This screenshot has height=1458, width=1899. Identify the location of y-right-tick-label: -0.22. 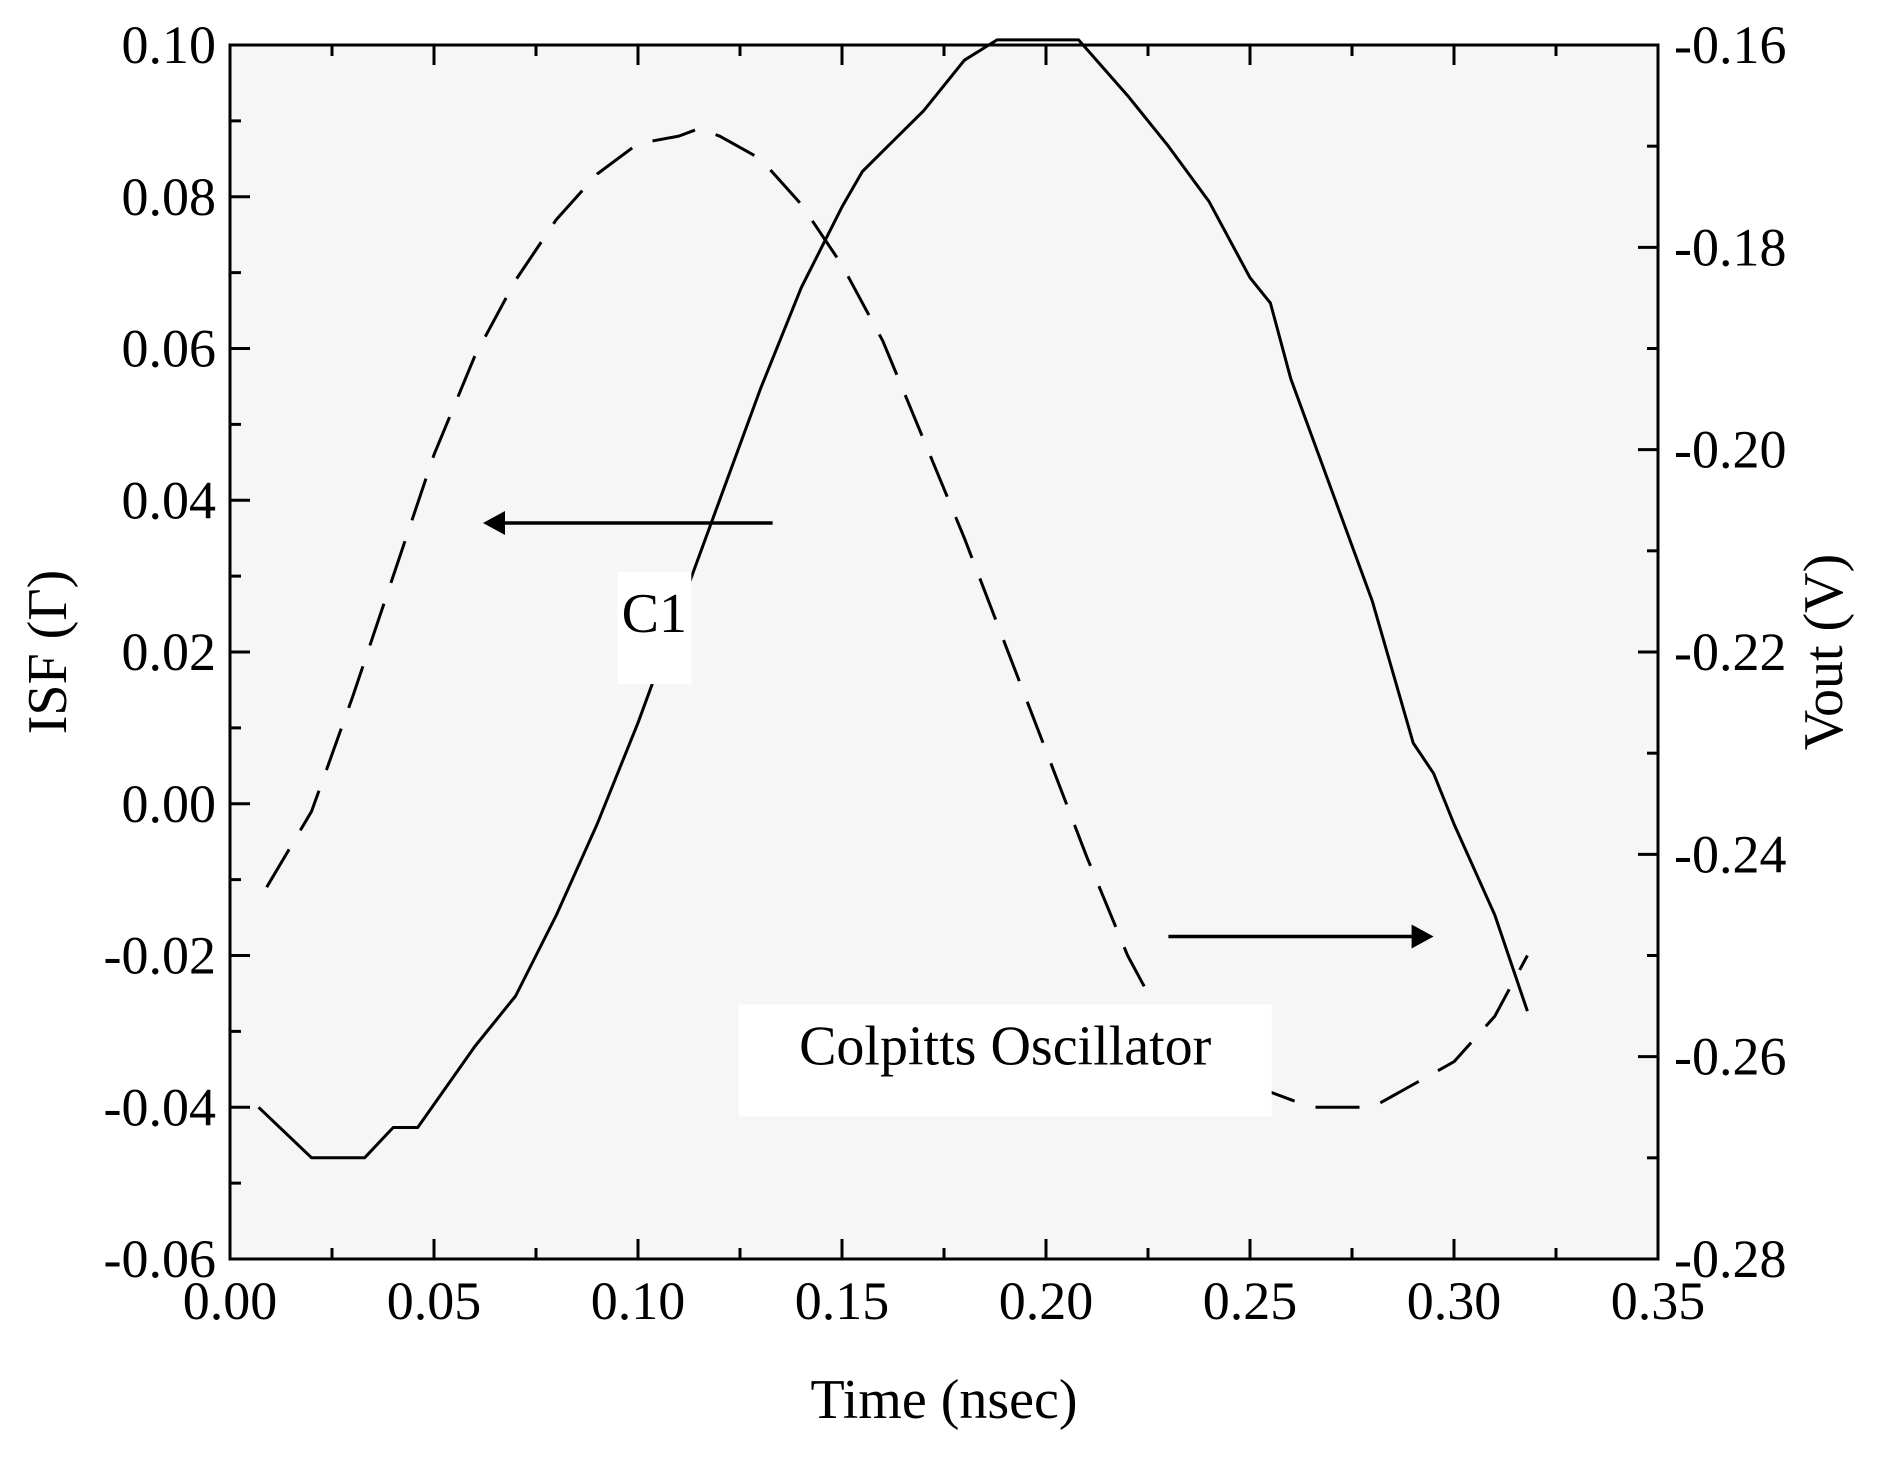
(1730, 652).